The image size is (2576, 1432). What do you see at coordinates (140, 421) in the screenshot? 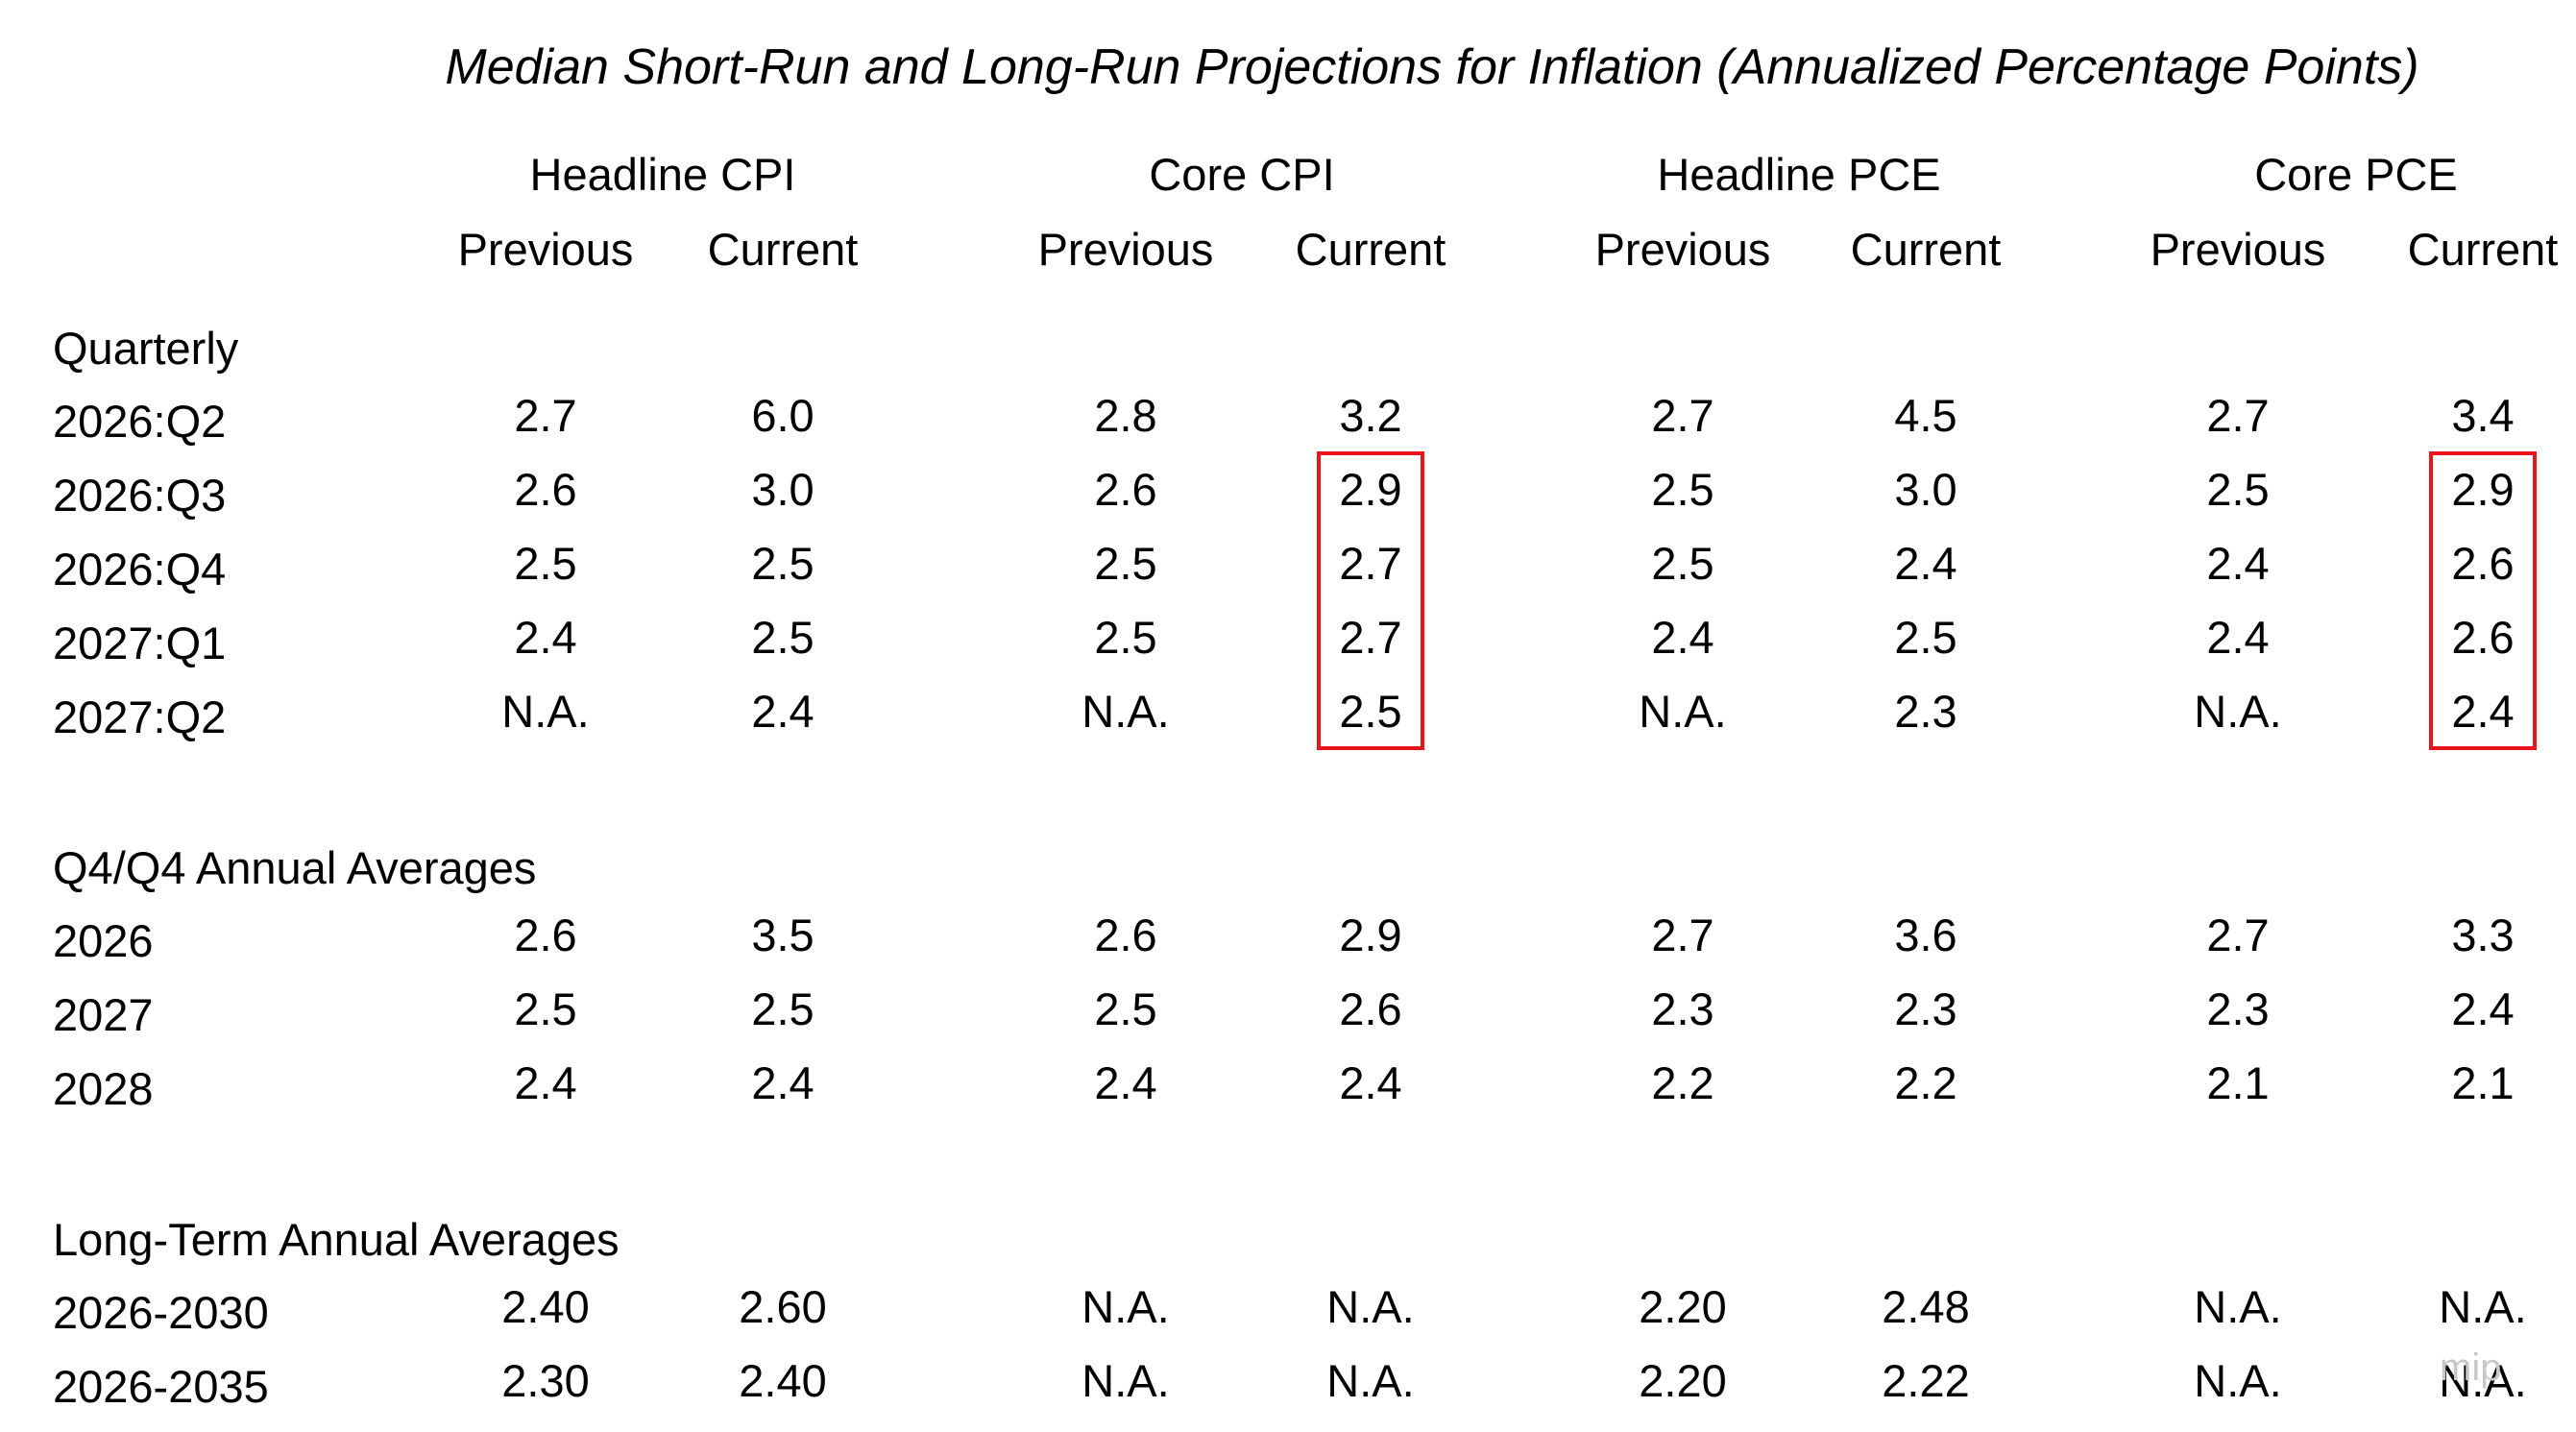
I see `row-label: 2026:Q2` at bounding box center [140, 421].